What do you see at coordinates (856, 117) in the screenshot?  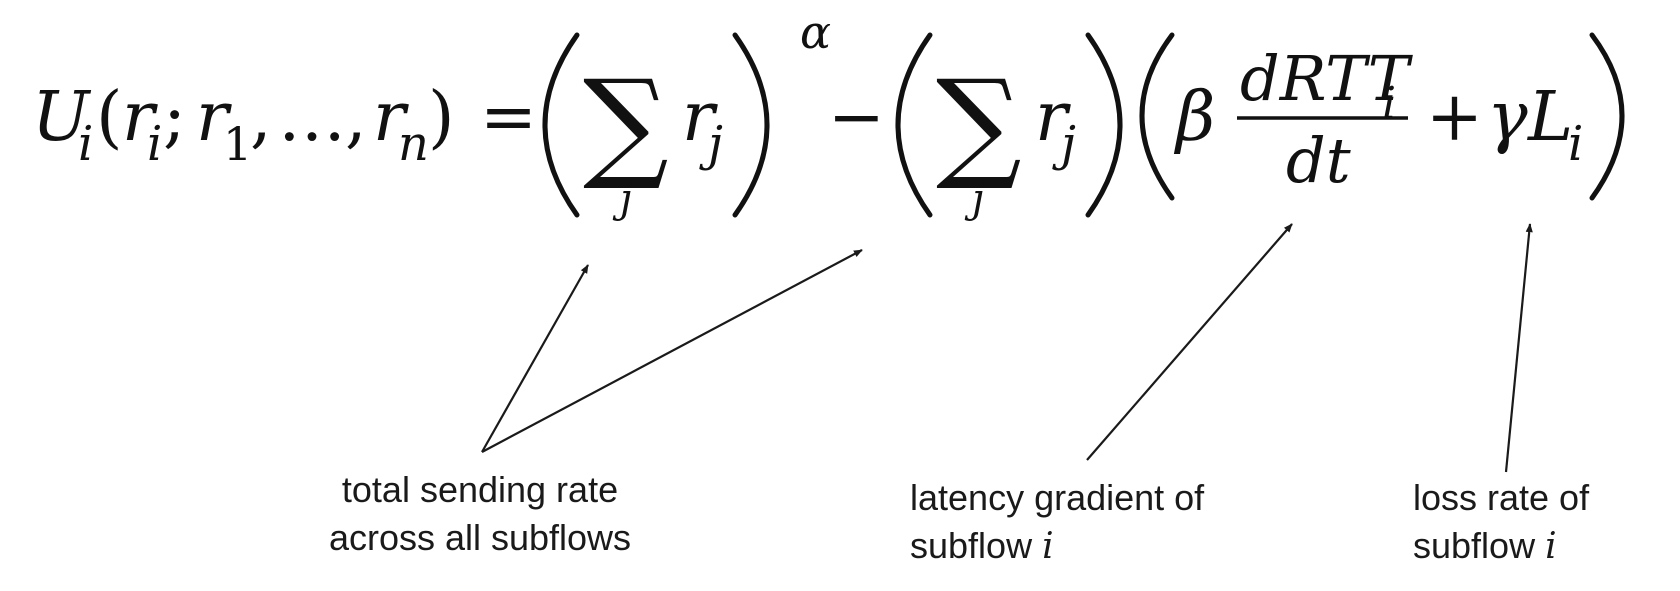 I see `eq-minus: −` at bounding box center [856, 117].